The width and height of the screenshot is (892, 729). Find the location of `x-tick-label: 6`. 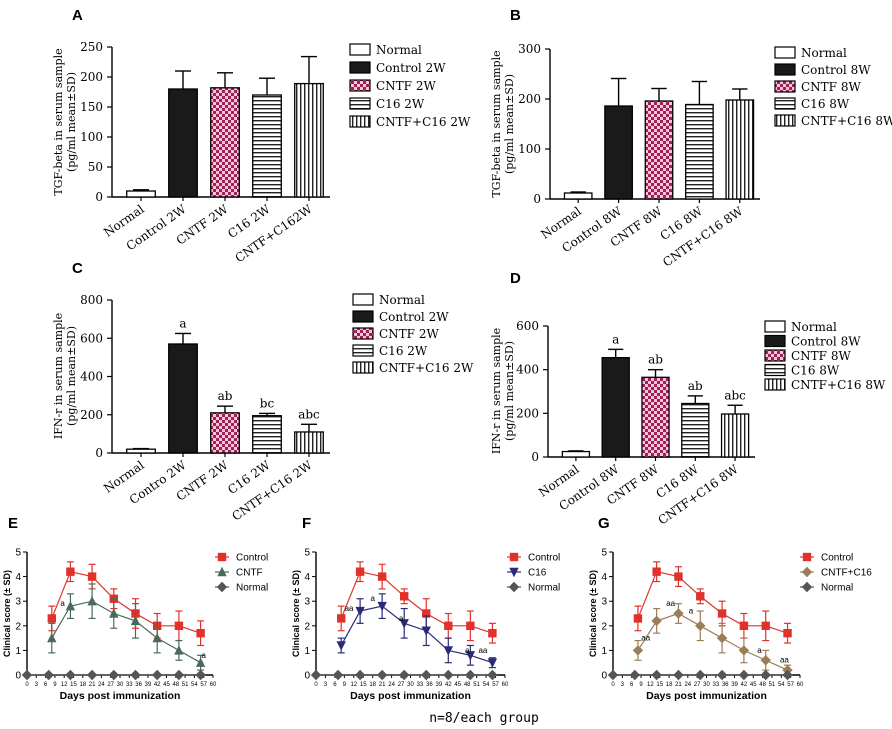

x-tick-label: 6 is located at coordinates (335, 685).